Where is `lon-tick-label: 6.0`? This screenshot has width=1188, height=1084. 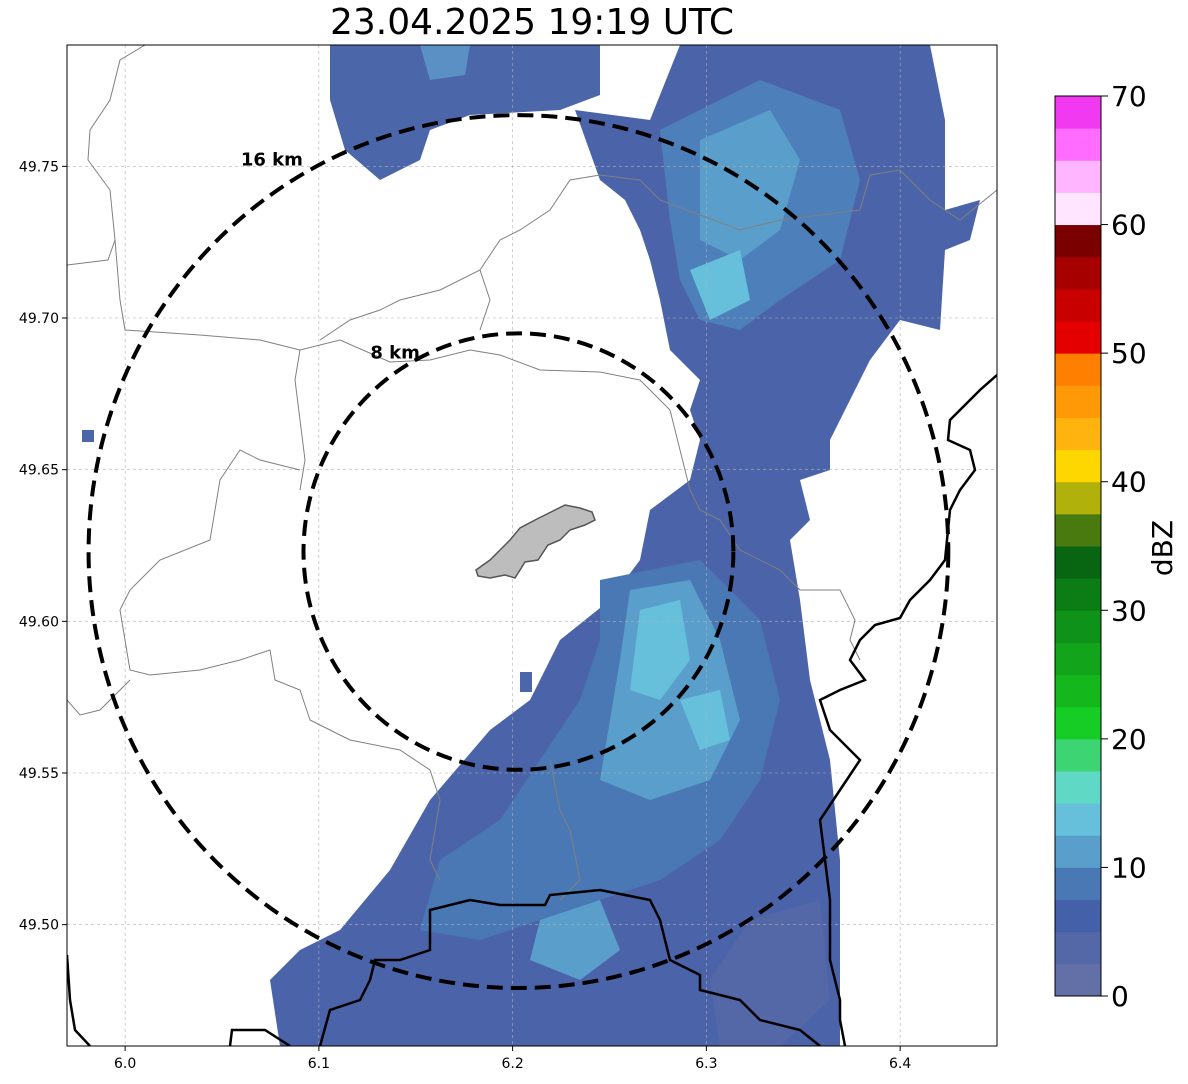 lon-tick-label: 6.0 is located at coordinates (125, 1064).